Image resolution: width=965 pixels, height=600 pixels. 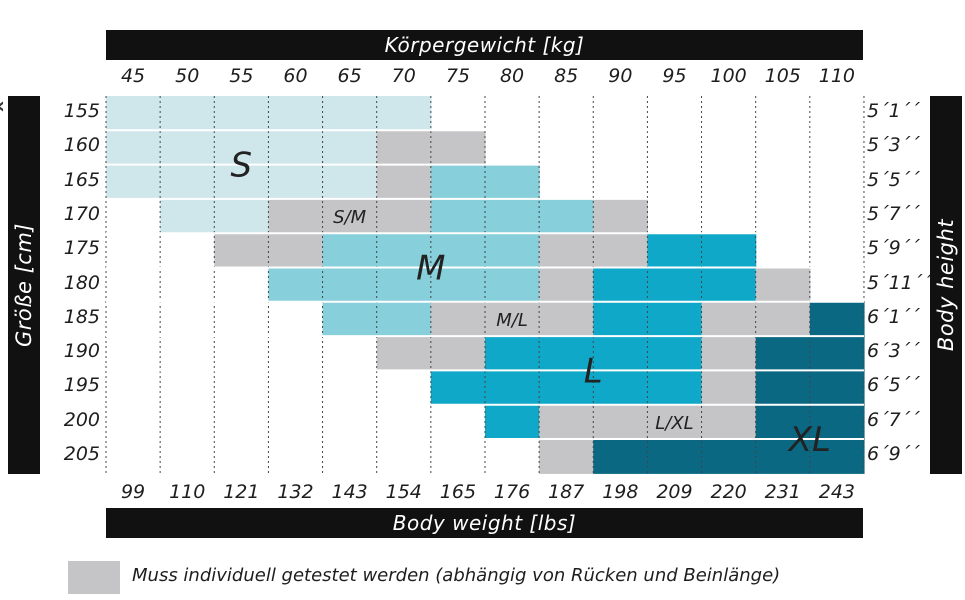 What do you see at coordinates (81, 248) in the screenshot?
I see `y-tick-cm: 175` at bounding box center [81, 248].